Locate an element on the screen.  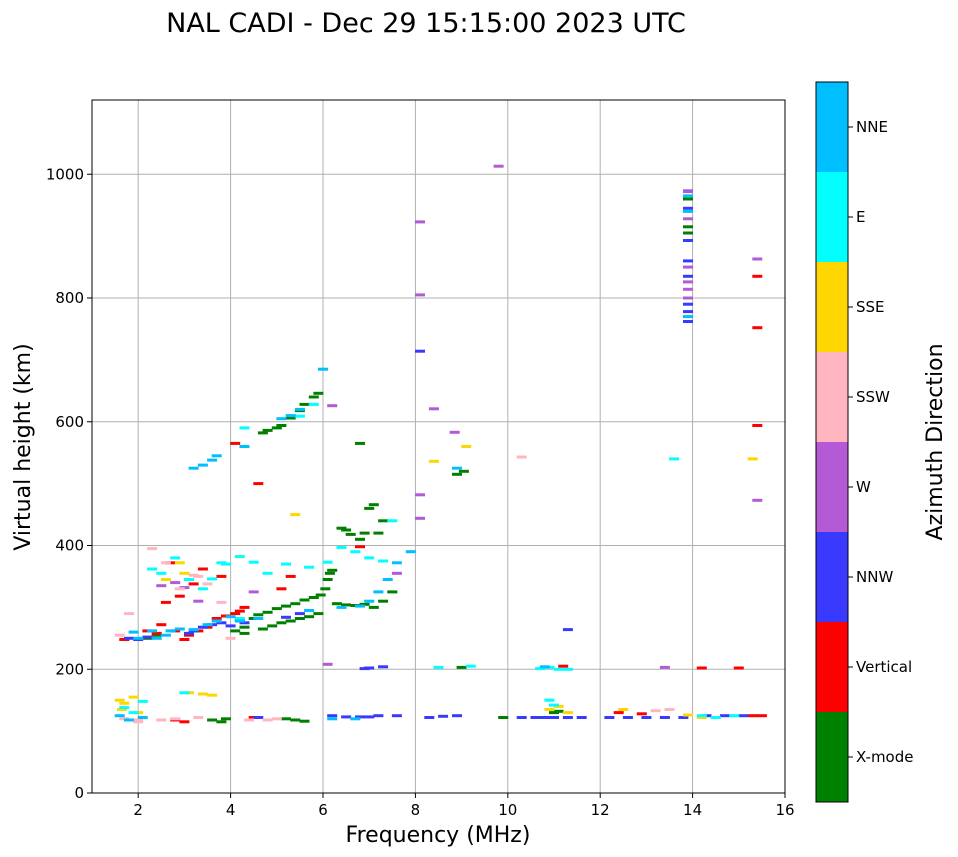
colorbar-tick-label: E is located at coordinates (860, 217).